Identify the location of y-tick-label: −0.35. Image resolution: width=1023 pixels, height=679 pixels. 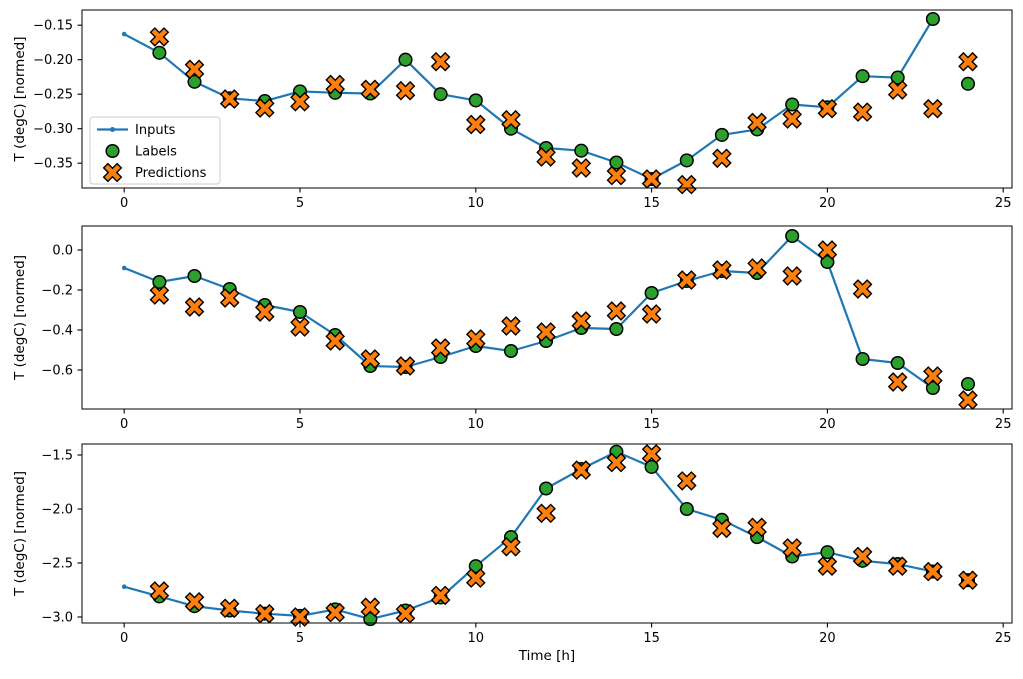
(53, 164).